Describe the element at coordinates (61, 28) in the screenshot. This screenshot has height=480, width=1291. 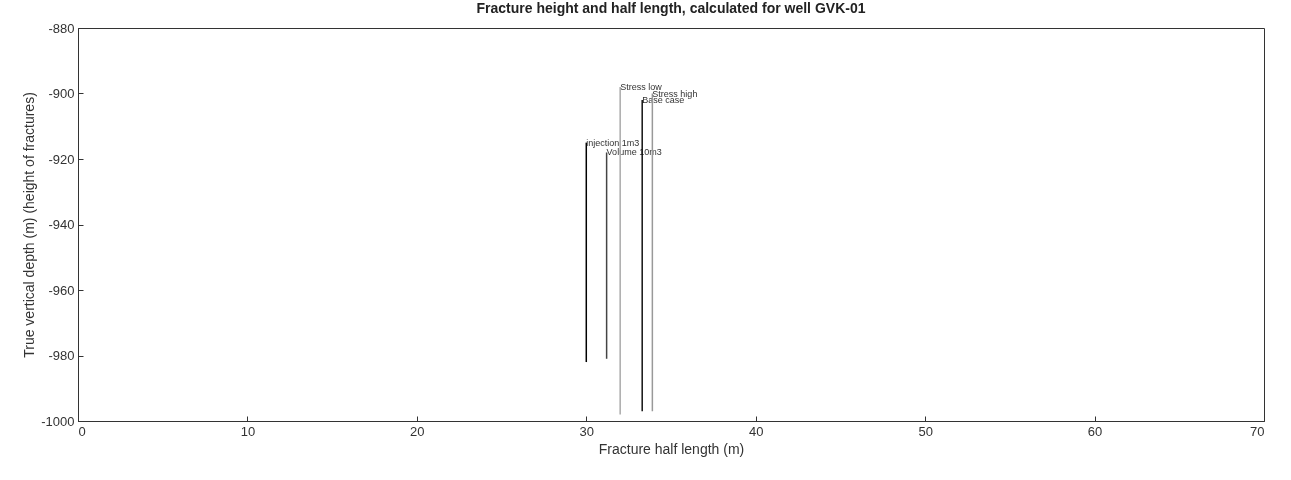
I see `y-tick-label: -880` at that location.